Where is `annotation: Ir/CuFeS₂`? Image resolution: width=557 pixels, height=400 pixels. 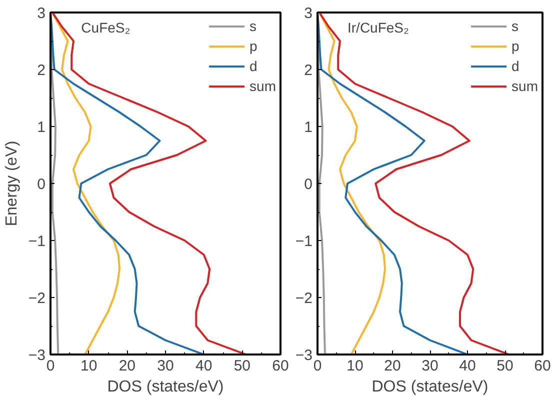 annotation: Ir/CuFeS₂ is located at coordinates (378, 27).